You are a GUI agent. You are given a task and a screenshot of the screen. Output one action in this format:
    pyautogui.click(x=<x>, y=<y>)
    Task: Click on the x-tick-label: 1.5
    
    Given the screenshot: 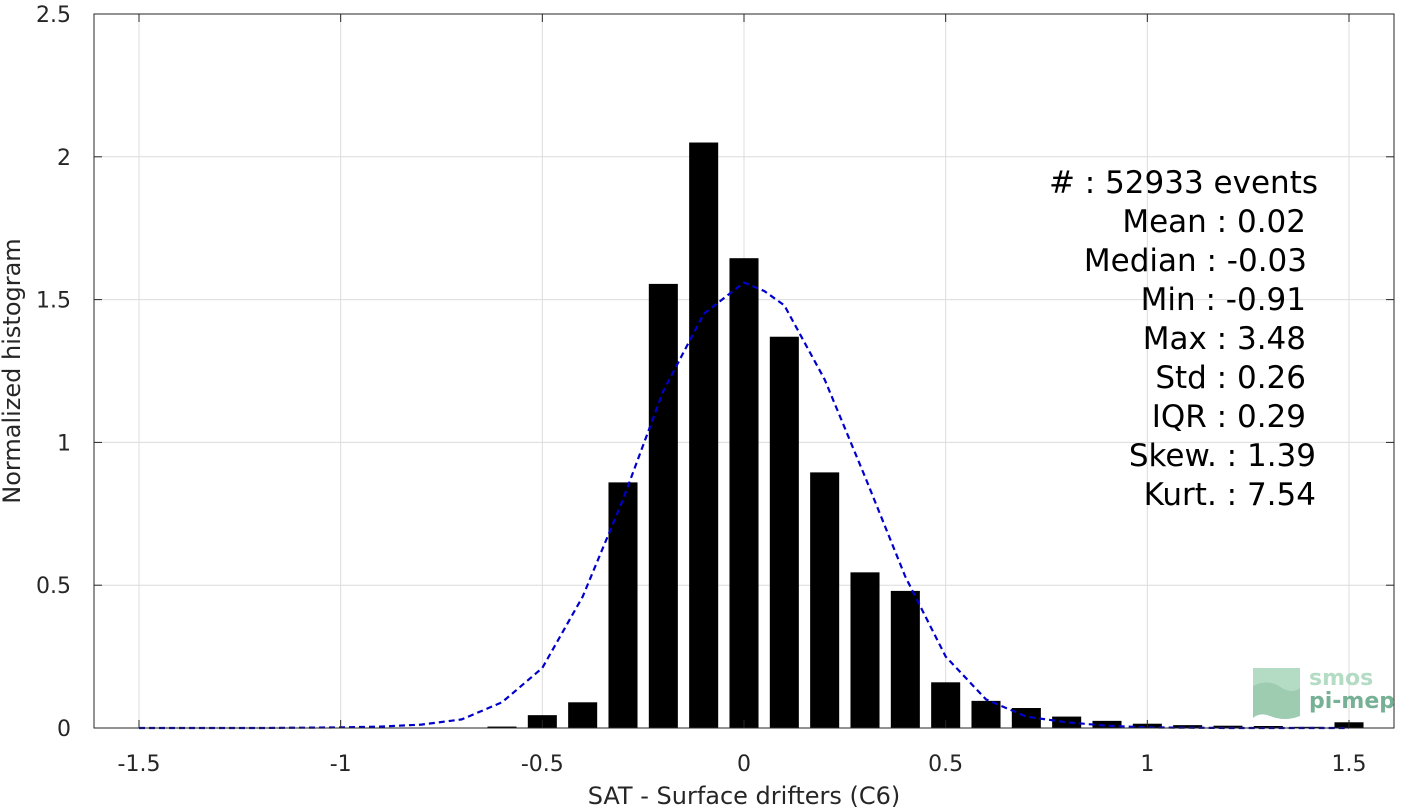 What is the action you would take?
    pyautogui.click(x=1349, y=764)
    